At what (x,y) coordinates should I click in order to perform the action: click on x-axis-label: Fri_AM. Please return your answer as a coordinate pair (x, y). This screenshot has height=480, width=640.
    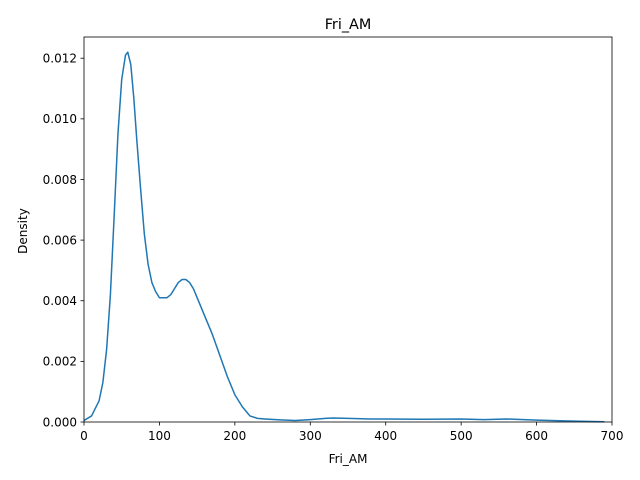
    Looking at the image, I should click on (348, 459).